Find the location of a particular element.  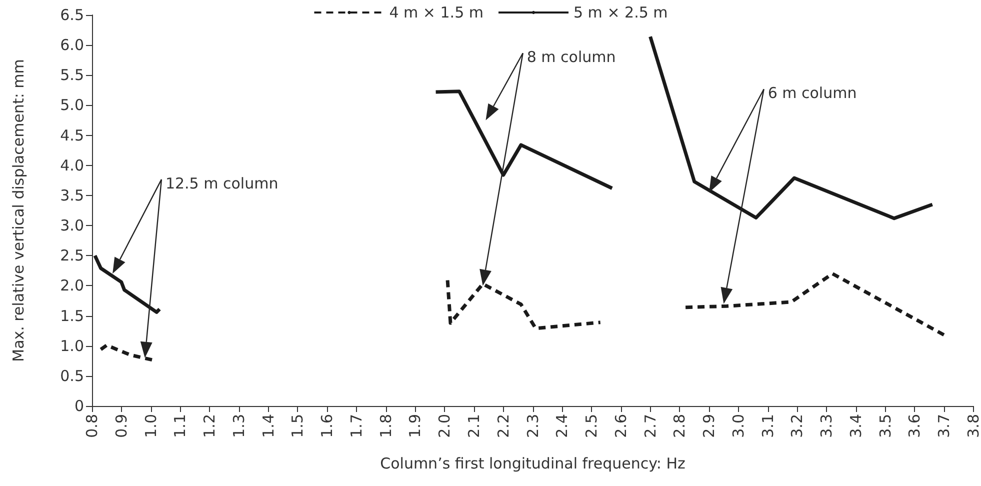

x-tick-label: 3.3 is located at coordinates (827, 426).